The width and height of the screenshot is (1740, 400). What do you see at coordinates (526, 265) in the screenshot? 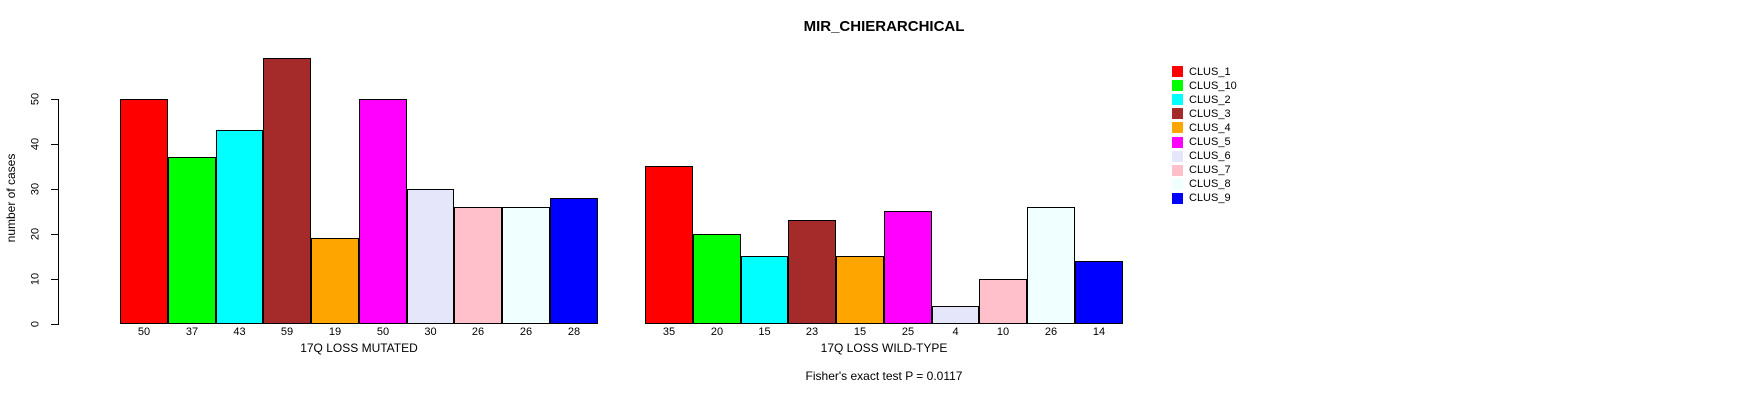
I see `bar-CLUS_8-group1` at bounding box center [526, 265].